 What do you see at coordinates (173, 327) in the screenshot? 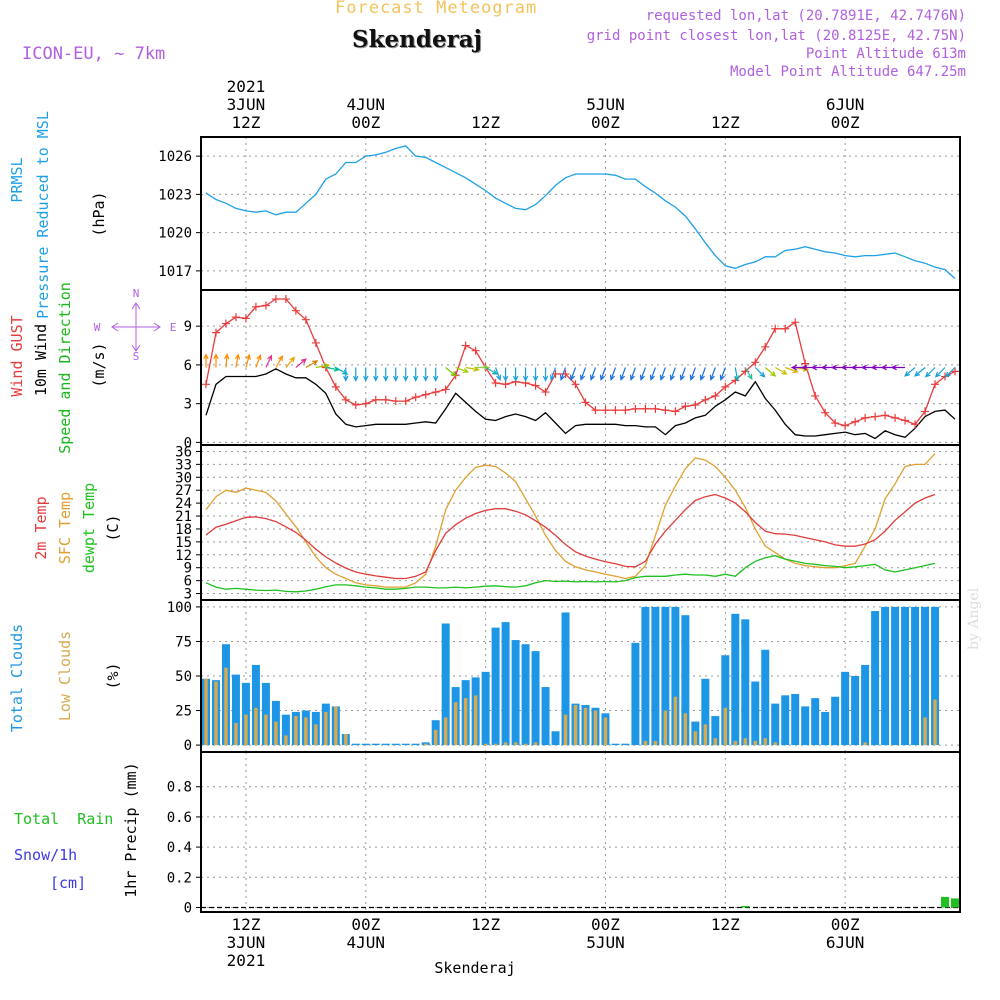
I see `compass-east: E` at bounding box center [173, 327].